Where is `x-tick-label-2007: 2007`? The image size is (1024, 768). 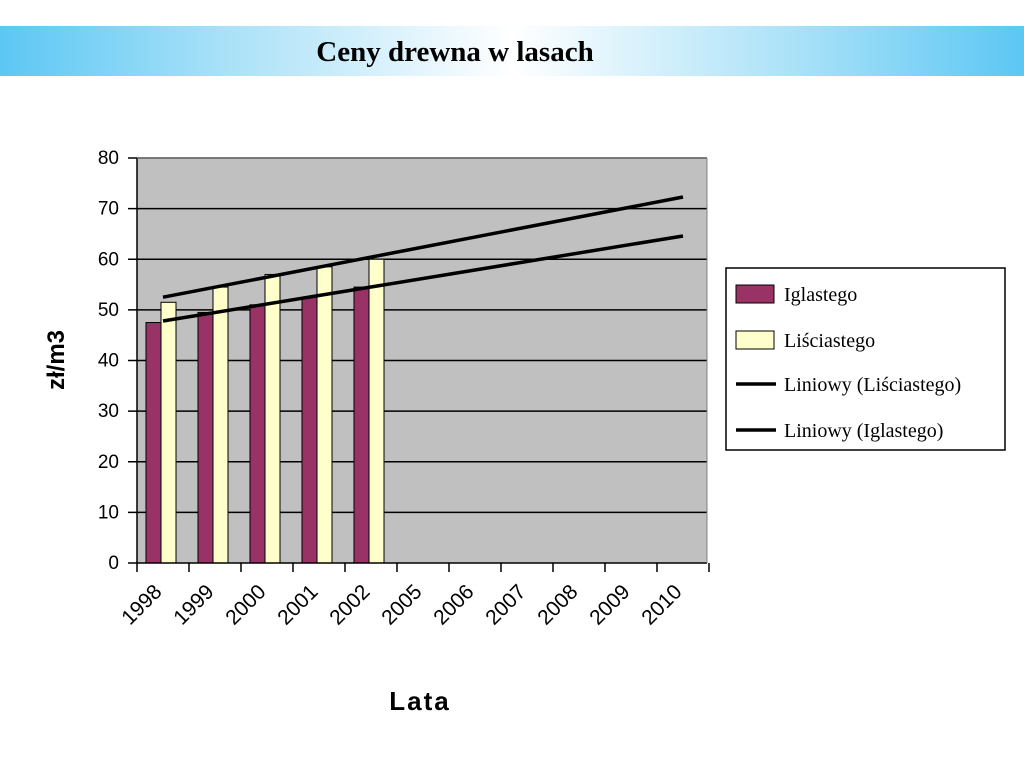 x-tick-label-2007: 2007 is located at coordinates (505, 604).